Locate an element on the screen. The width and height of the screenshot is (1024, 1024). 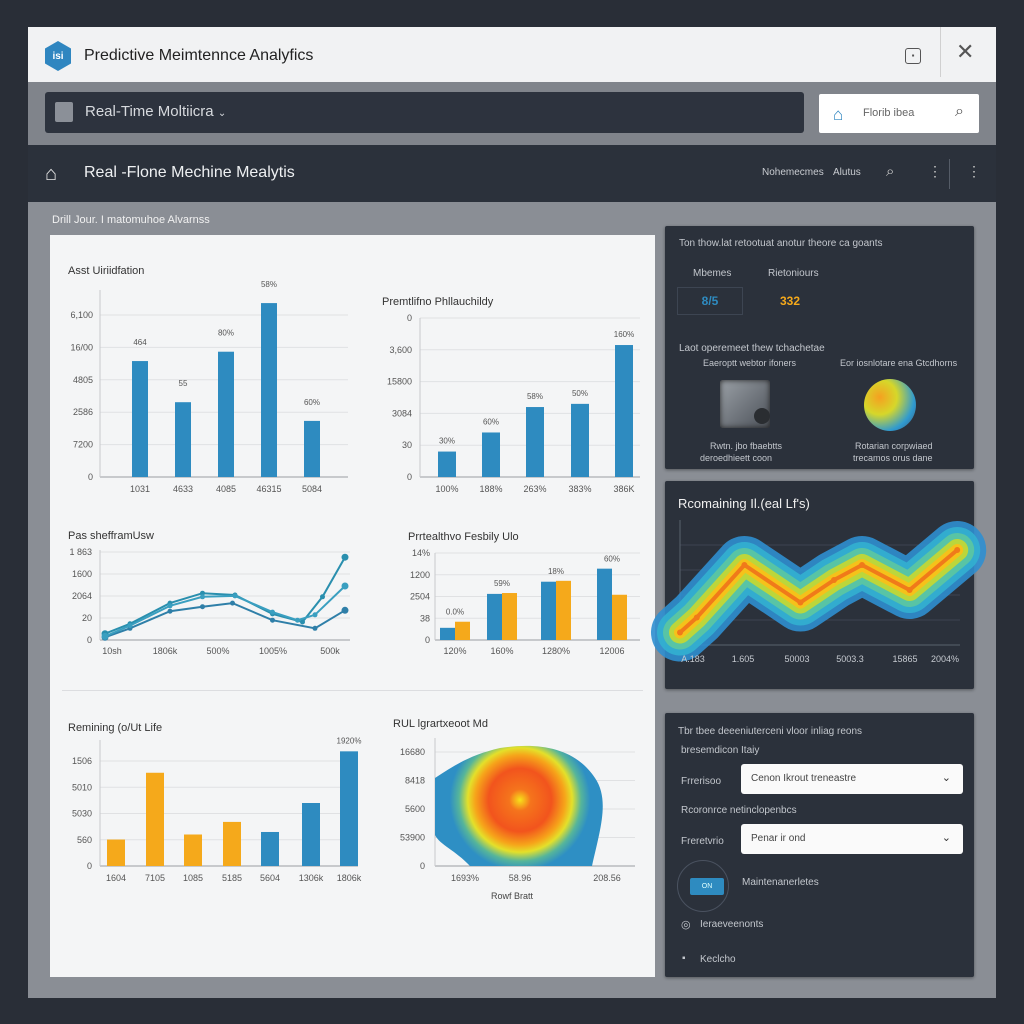
select-value: Penar ir ond is located at coordinates (778, 838).